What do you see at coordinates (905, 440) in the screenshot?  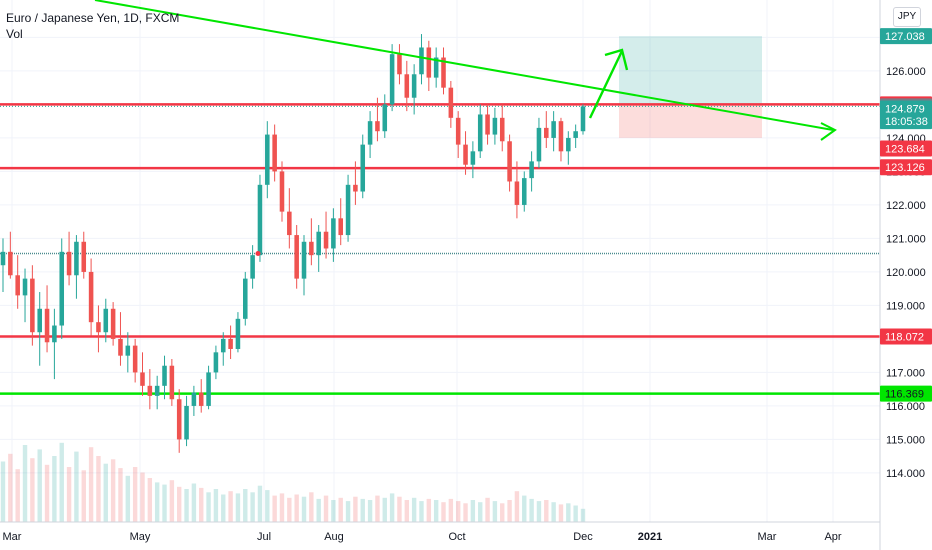 I see `y-tick-label: 115.000` at bounding box center [905, 440].